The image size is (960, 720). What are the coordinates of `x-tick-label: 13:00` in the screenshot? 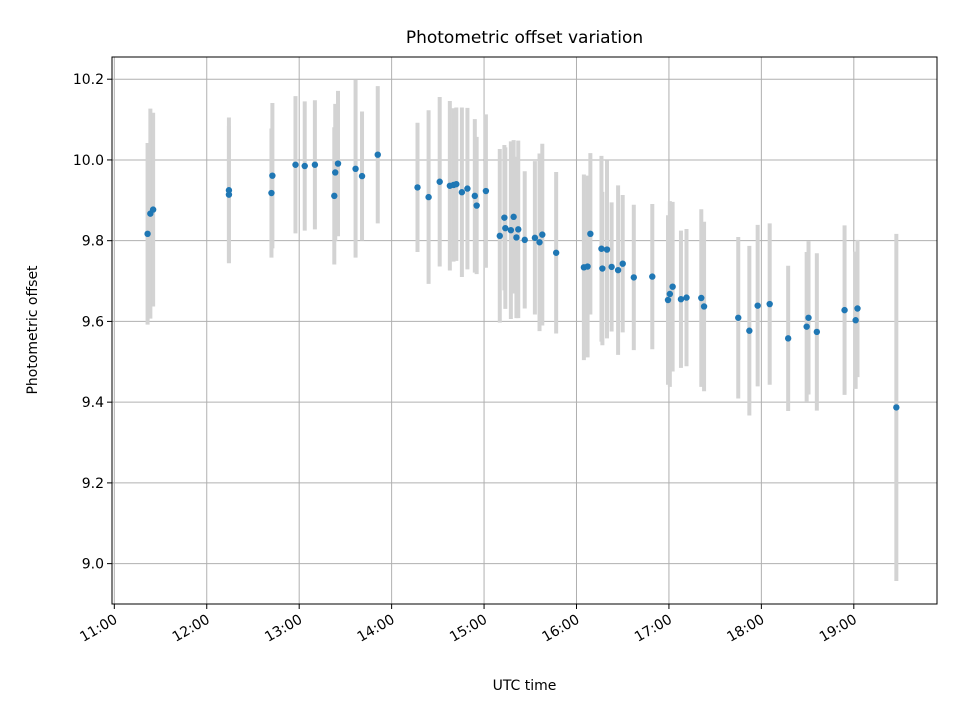 It's located at (283, 629).